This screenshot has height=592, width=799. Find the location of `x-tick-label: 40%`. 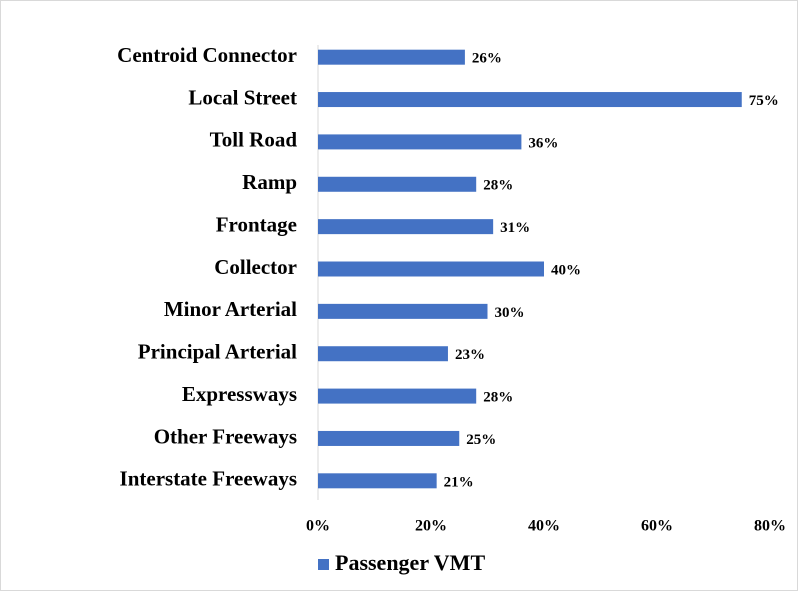

x-tick-label: 40% is located at coordinates (544, 526).